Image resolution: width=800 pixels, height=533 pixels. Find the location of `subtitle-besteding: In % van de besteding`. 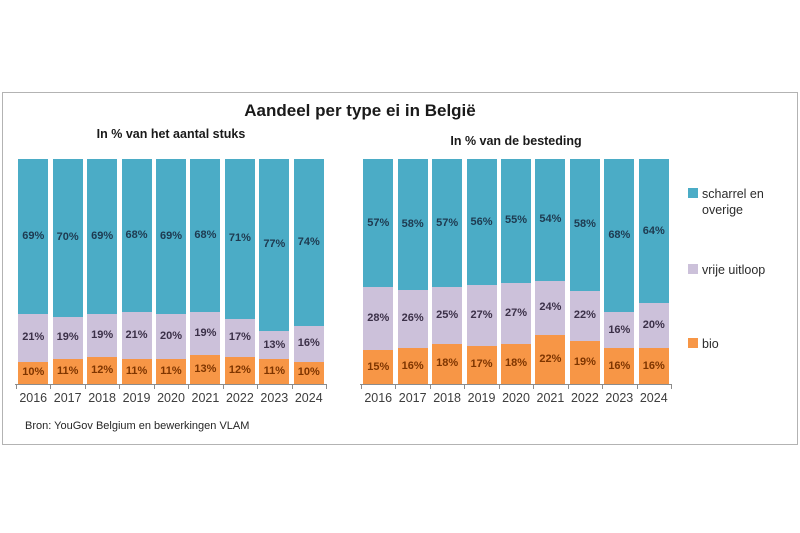

subtitle-besteding: In % van de besteding is located at coordinates (516, 141).